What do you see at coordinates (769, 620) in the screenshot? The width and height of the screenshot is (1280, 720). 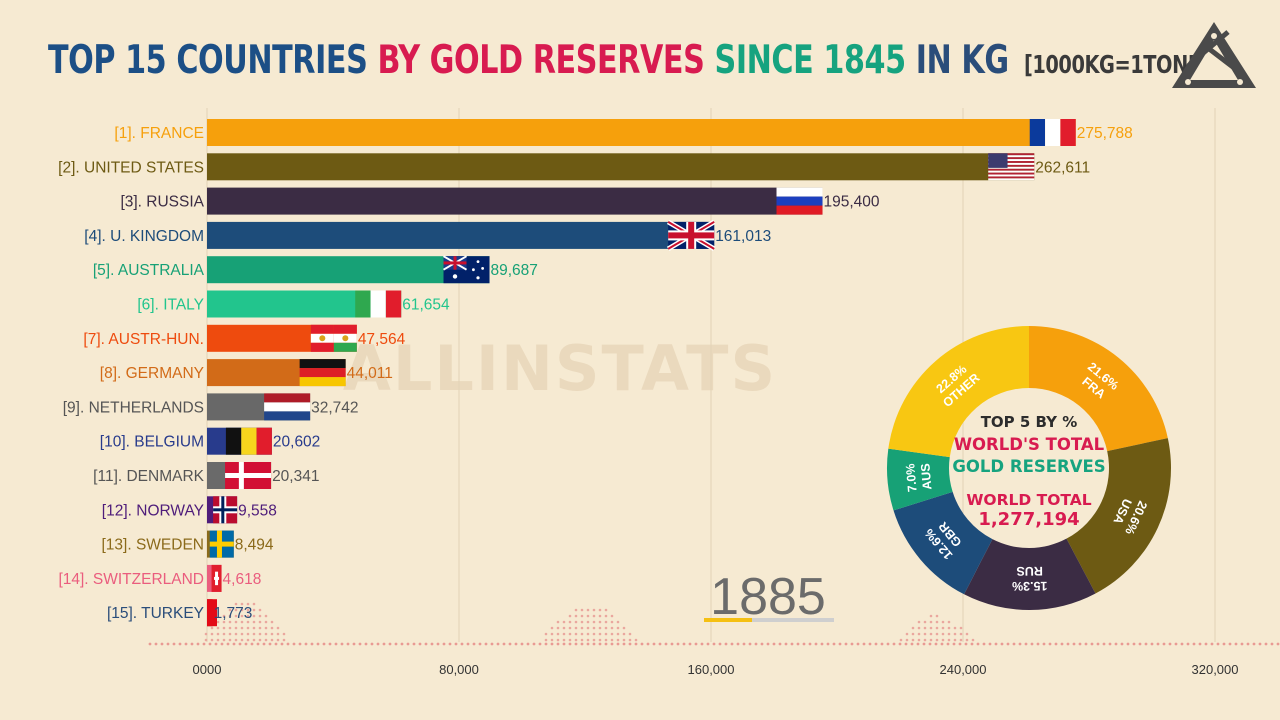 I see `year-progress-track` at bounding box center [769, 620].